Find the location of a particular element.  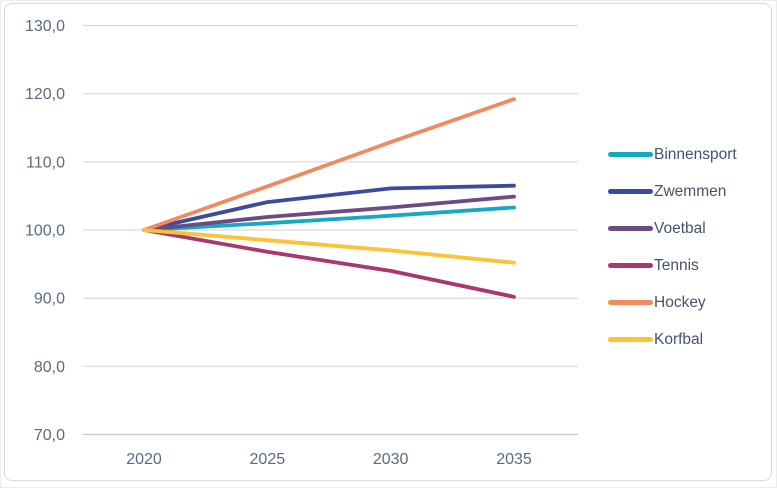

legend-swatch-binnensport is located at coordinates (630, 154).